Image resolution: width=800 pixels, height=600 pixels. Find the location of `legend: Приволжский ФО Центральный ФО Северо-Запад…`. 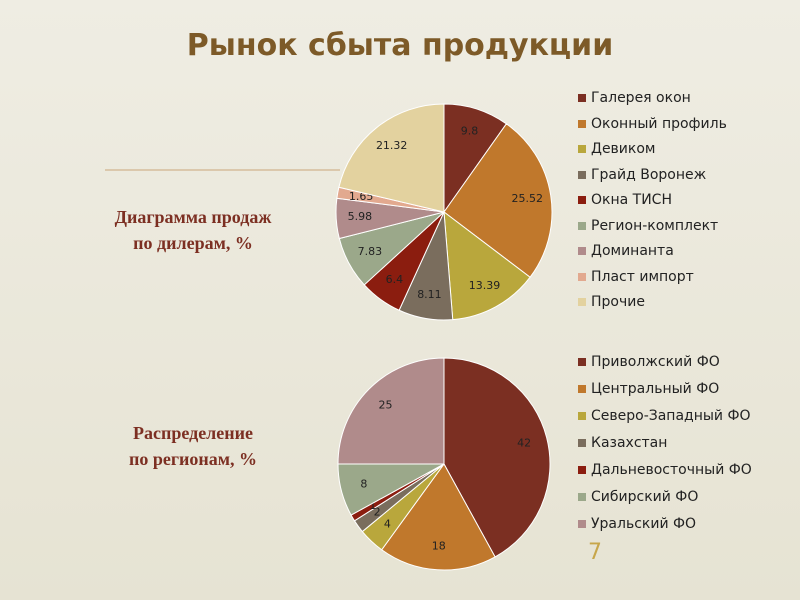

legend: Приволжский ФО Центральный ФО Северо-Запад… is located at coordinates (668, 446).